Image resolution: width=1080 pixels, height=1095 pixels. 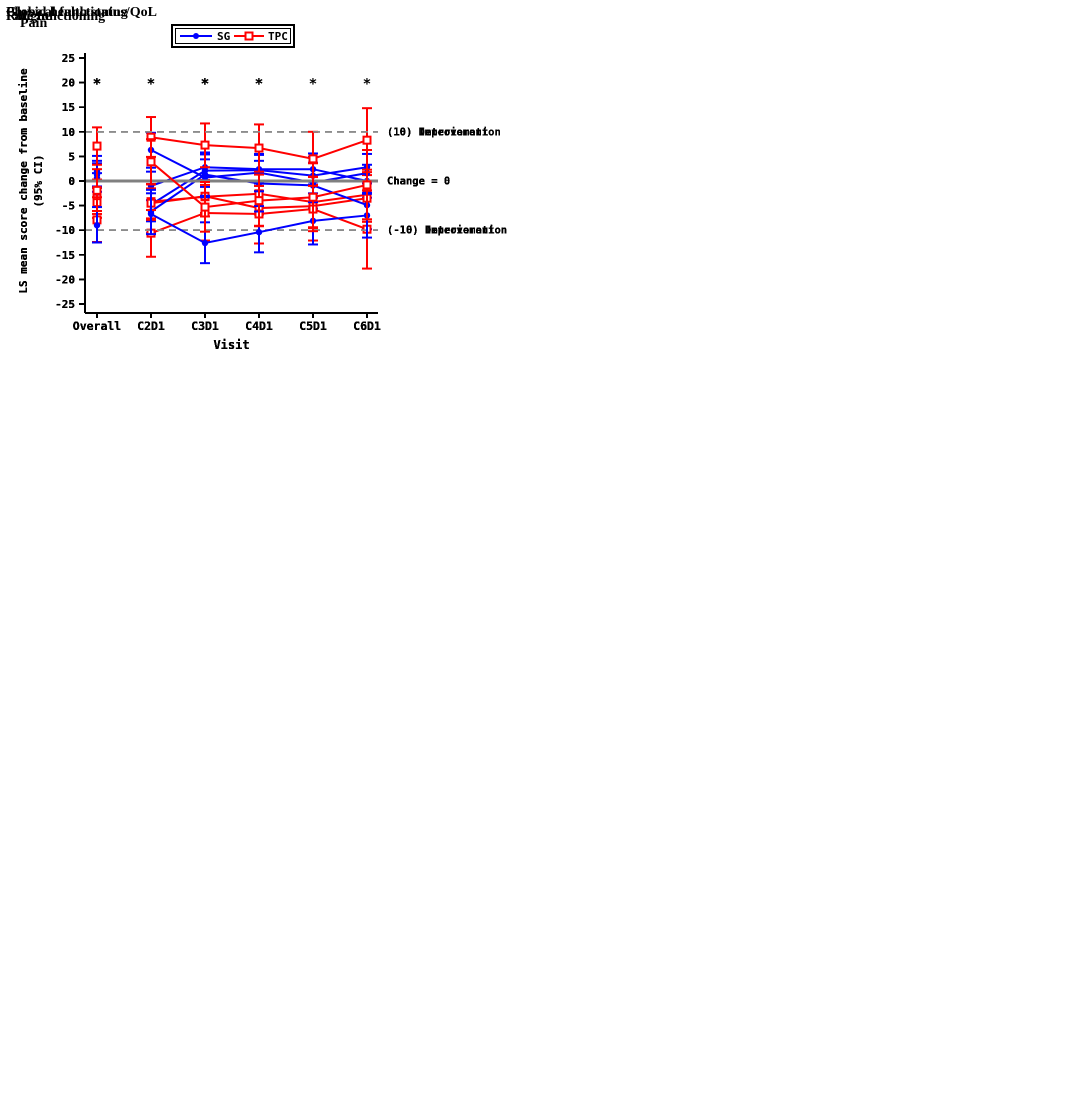 I want to click on x-axis: Overall C2D1 C3D1 C4D1 C5D1 C6D1 Visit, so click(x=227, y=332).